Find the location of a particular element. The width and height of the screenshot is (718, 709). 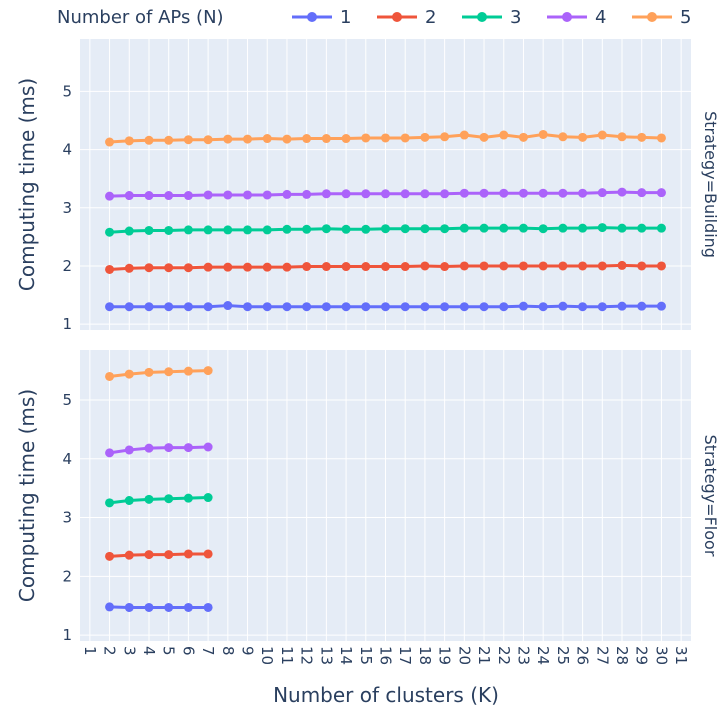

legend-item-2: 2 is located at coordinates (406, 17).